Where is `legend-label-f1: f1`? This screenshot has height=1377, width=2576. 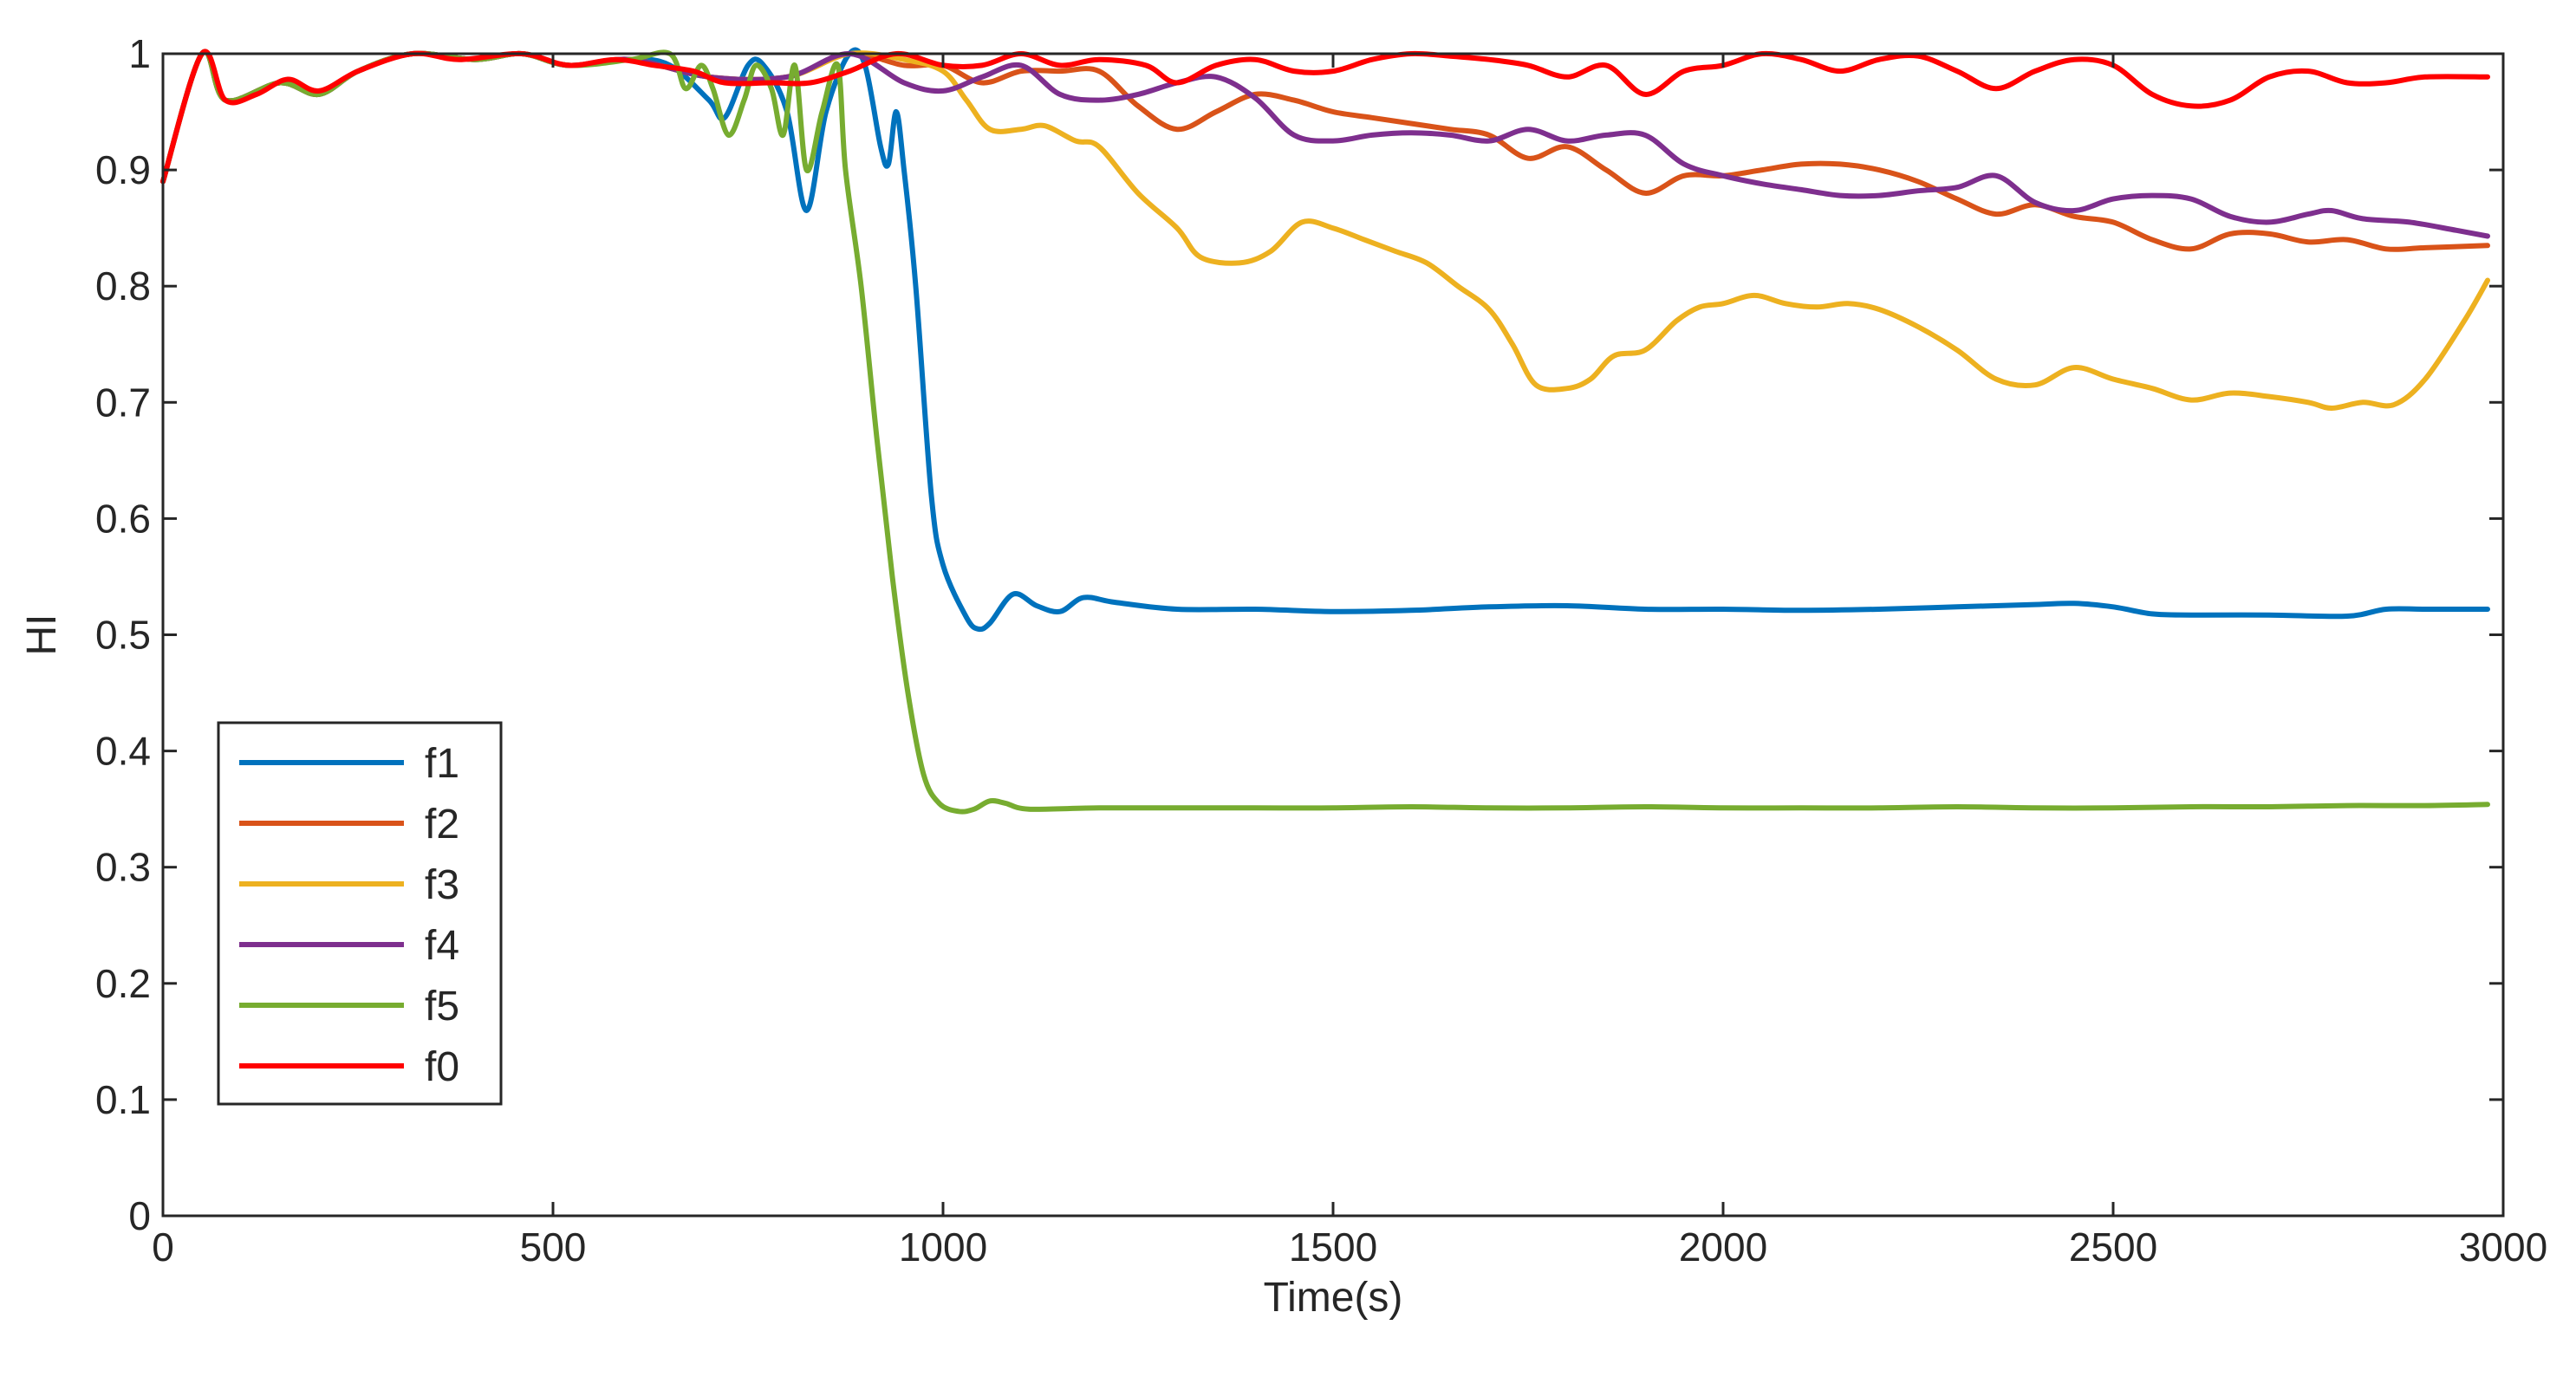 legend-label-f1: f1 is located at coordinates (442, 764).